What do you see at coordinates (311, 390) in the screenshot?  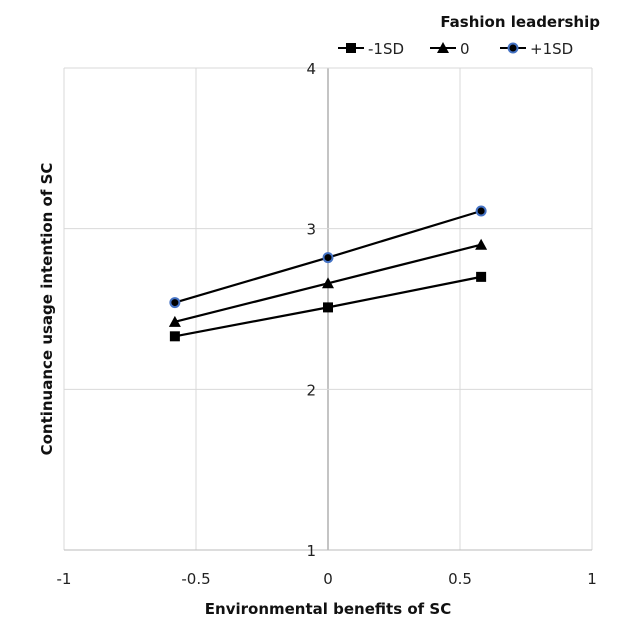 I see `y-tick-label: 2` at bounding box center [311, 390].